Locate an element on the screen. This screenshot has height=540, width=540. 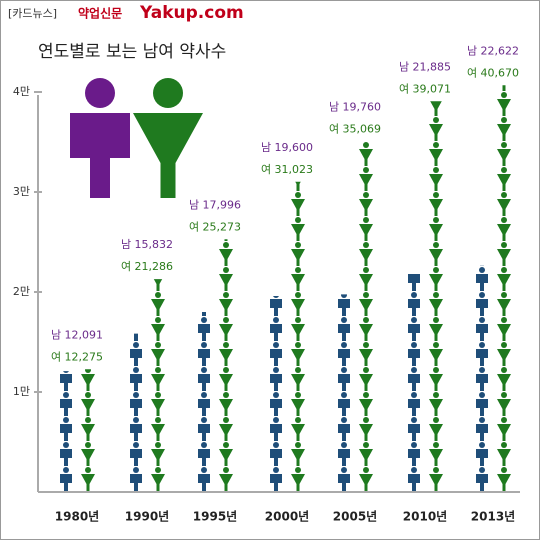
y-tick-label: 1만 is located at coordinates (21, 391).